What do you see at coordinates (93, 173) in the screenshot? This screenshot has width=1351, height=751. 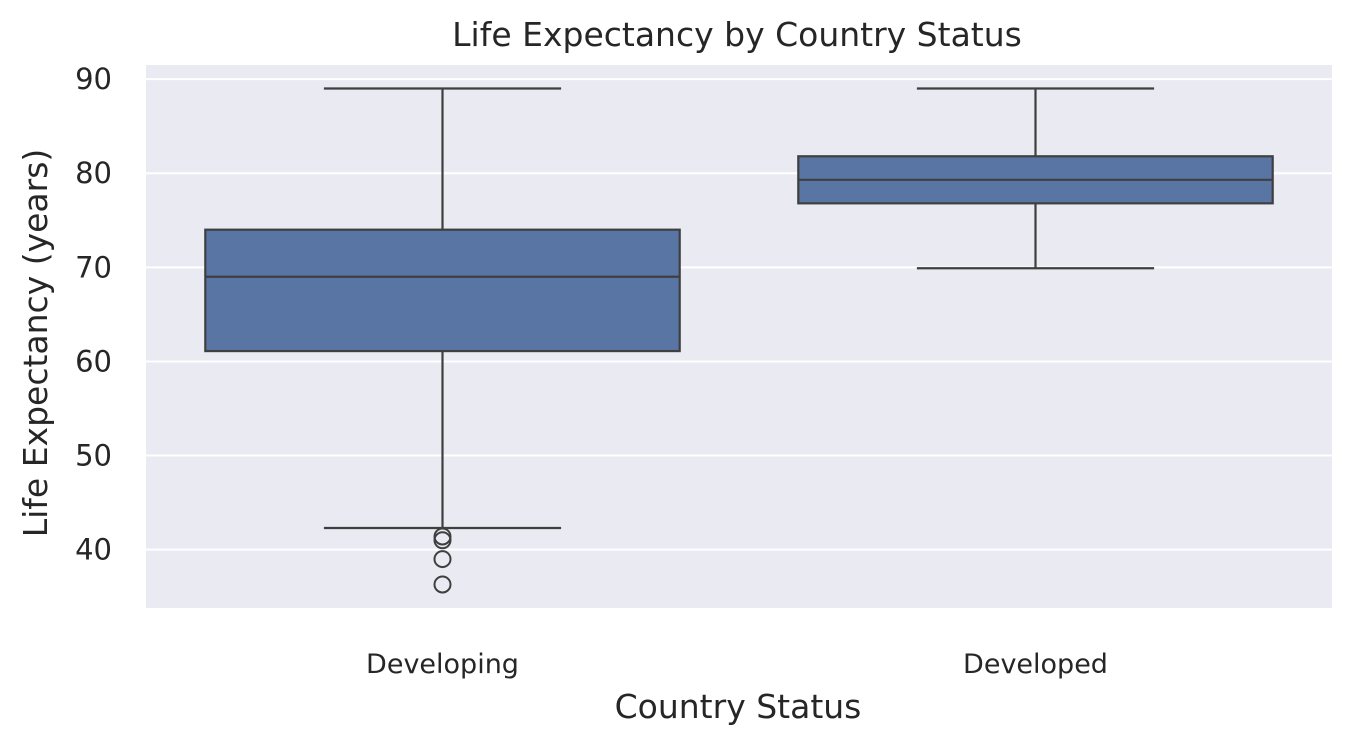 I see `y-tick-label-80: 80` at bounding box center [93, 173].